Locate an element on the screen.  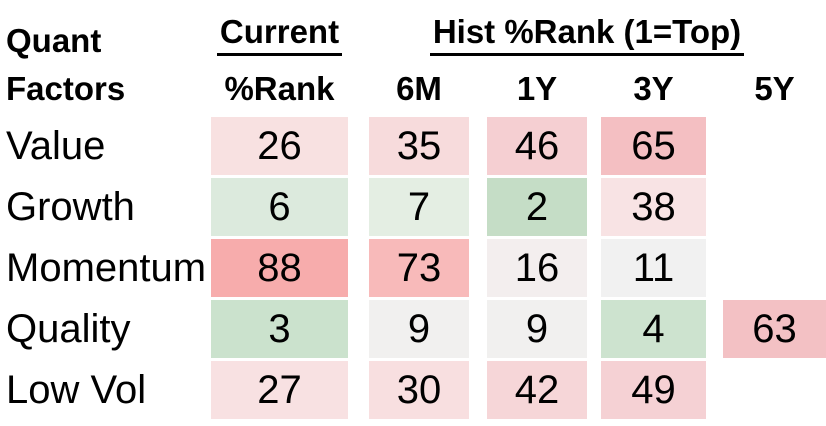
heatmap-cell: 16 is located at coordinates (537, 268).